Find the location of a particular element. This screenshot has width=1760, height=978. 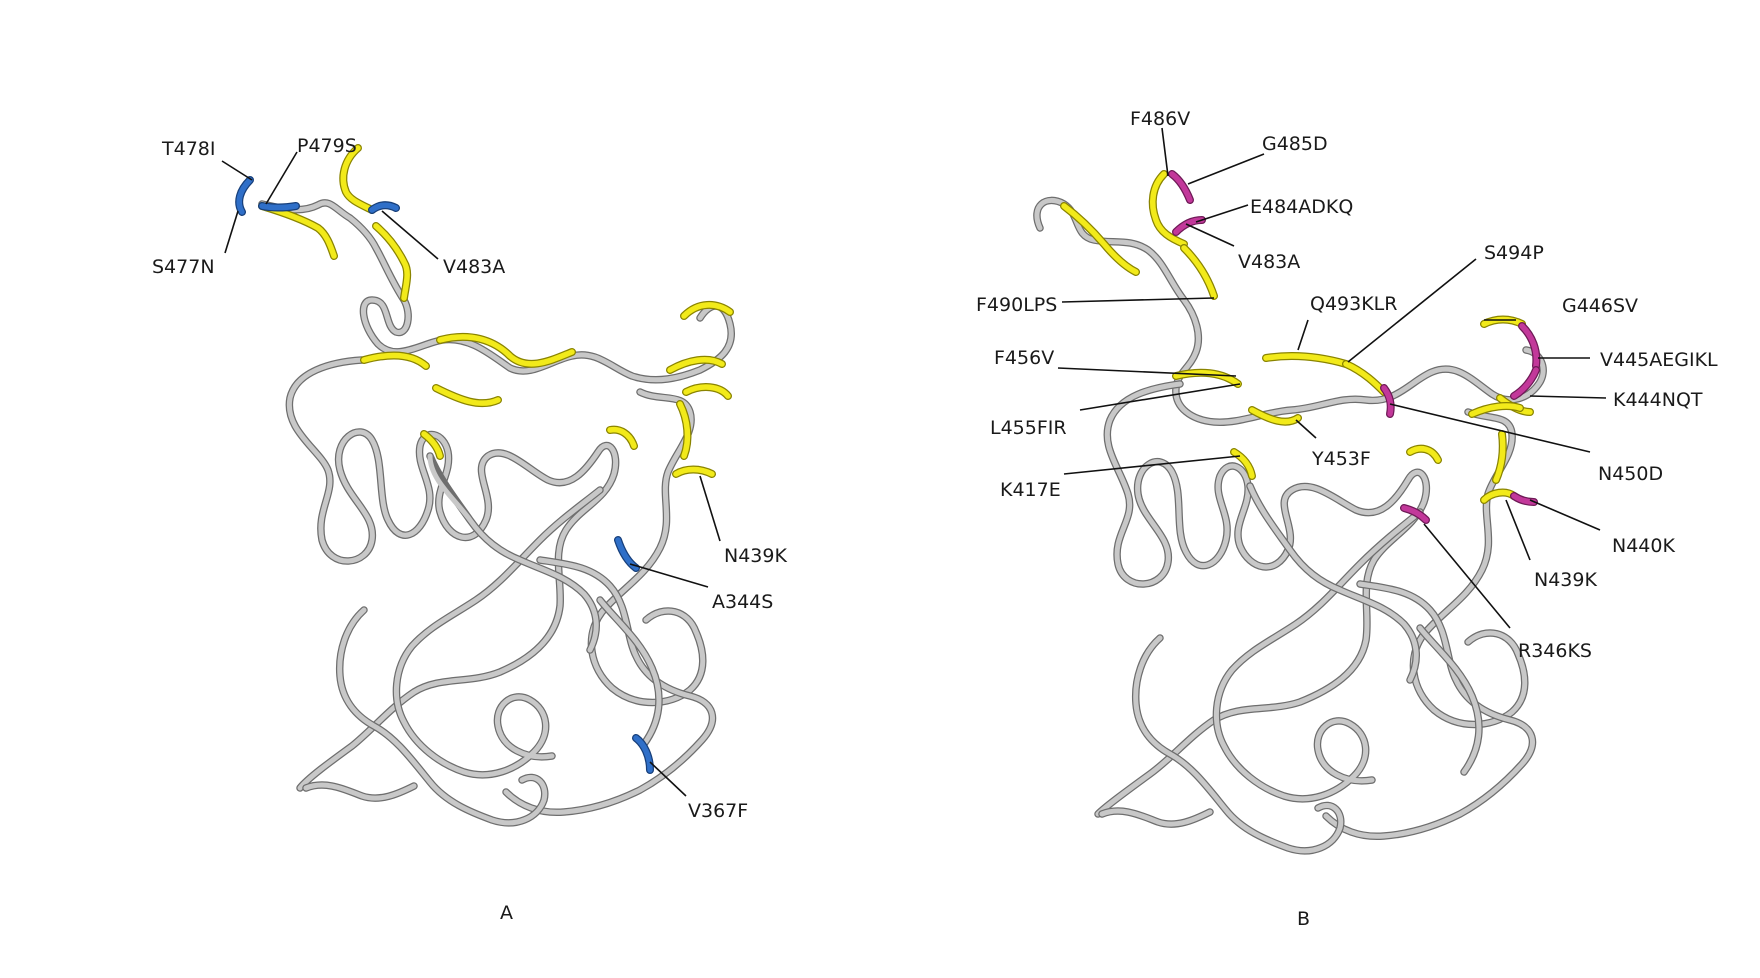

annotation-label: A344S is located at coordinates (742, 602).